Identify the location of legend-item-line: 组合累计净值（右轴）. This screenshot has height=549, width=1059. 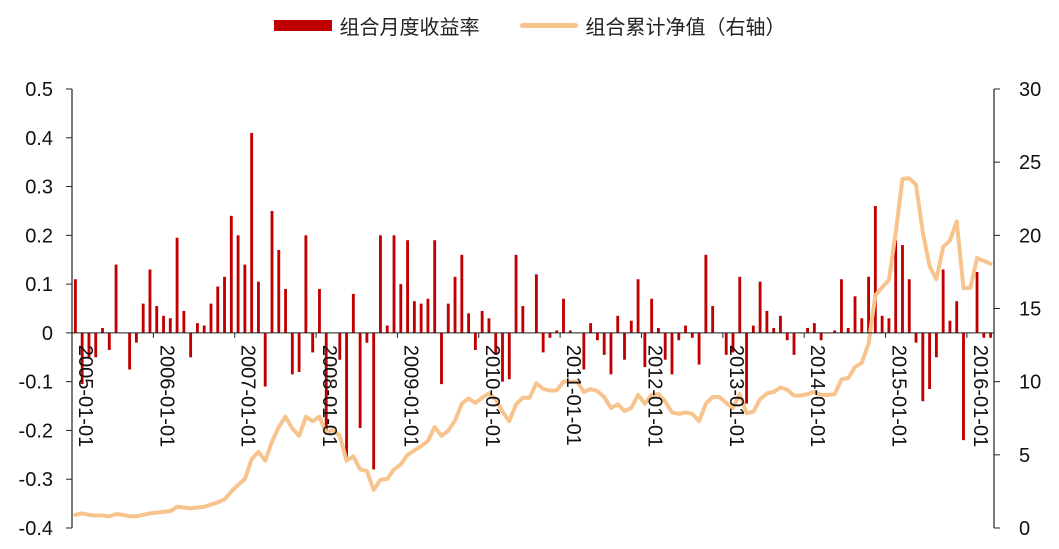
(652, 25).